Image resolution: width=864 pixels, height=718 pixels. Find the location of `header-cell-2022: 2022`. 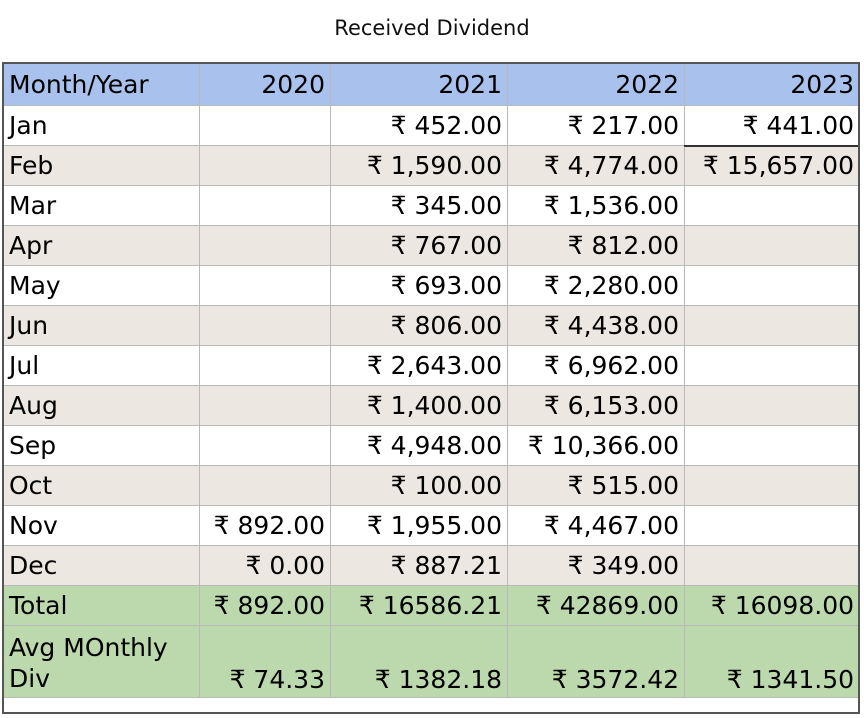

header-cell-2022: 2022 is located at coordinates (596, 84).